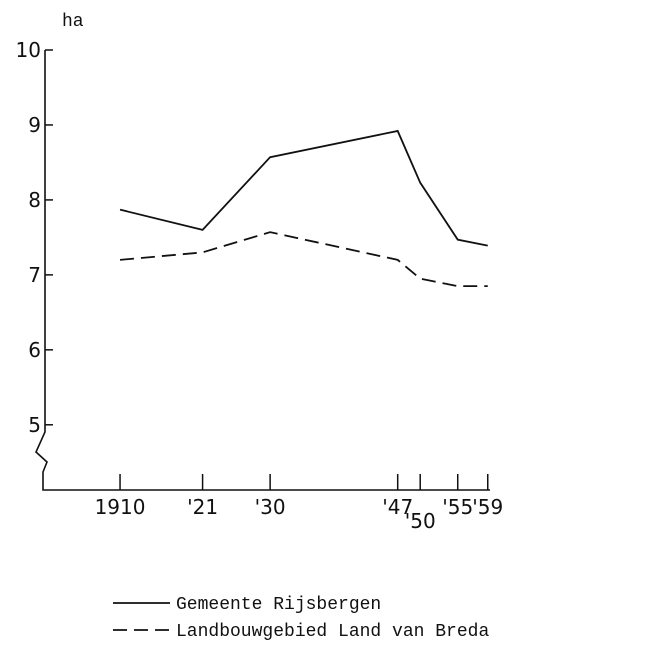 Image resolution: width=665 pixels, height=648 pixels. Describe the element at coordinates (270, 507) in the screenshot. I see `x-tick-label: '30` at that location.